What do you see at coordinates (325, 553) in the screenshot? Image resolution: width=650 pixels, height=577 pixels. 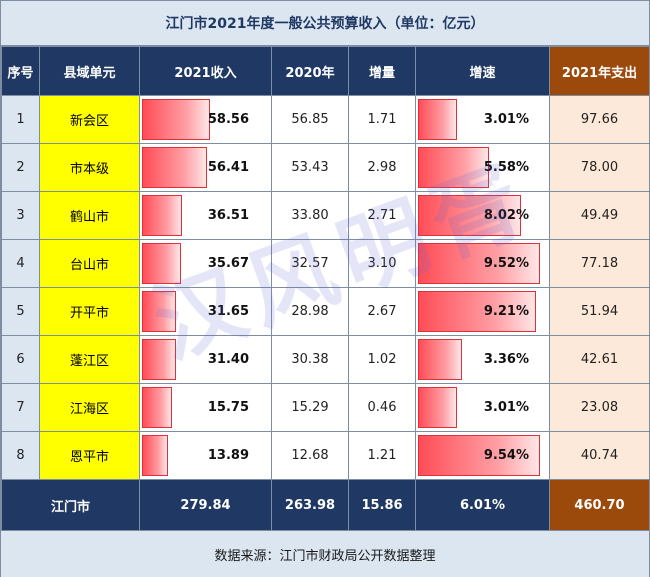 I see `data-source-note: 数据来源：江门市财政局公开数据整理` at bounding box center [325, 553].